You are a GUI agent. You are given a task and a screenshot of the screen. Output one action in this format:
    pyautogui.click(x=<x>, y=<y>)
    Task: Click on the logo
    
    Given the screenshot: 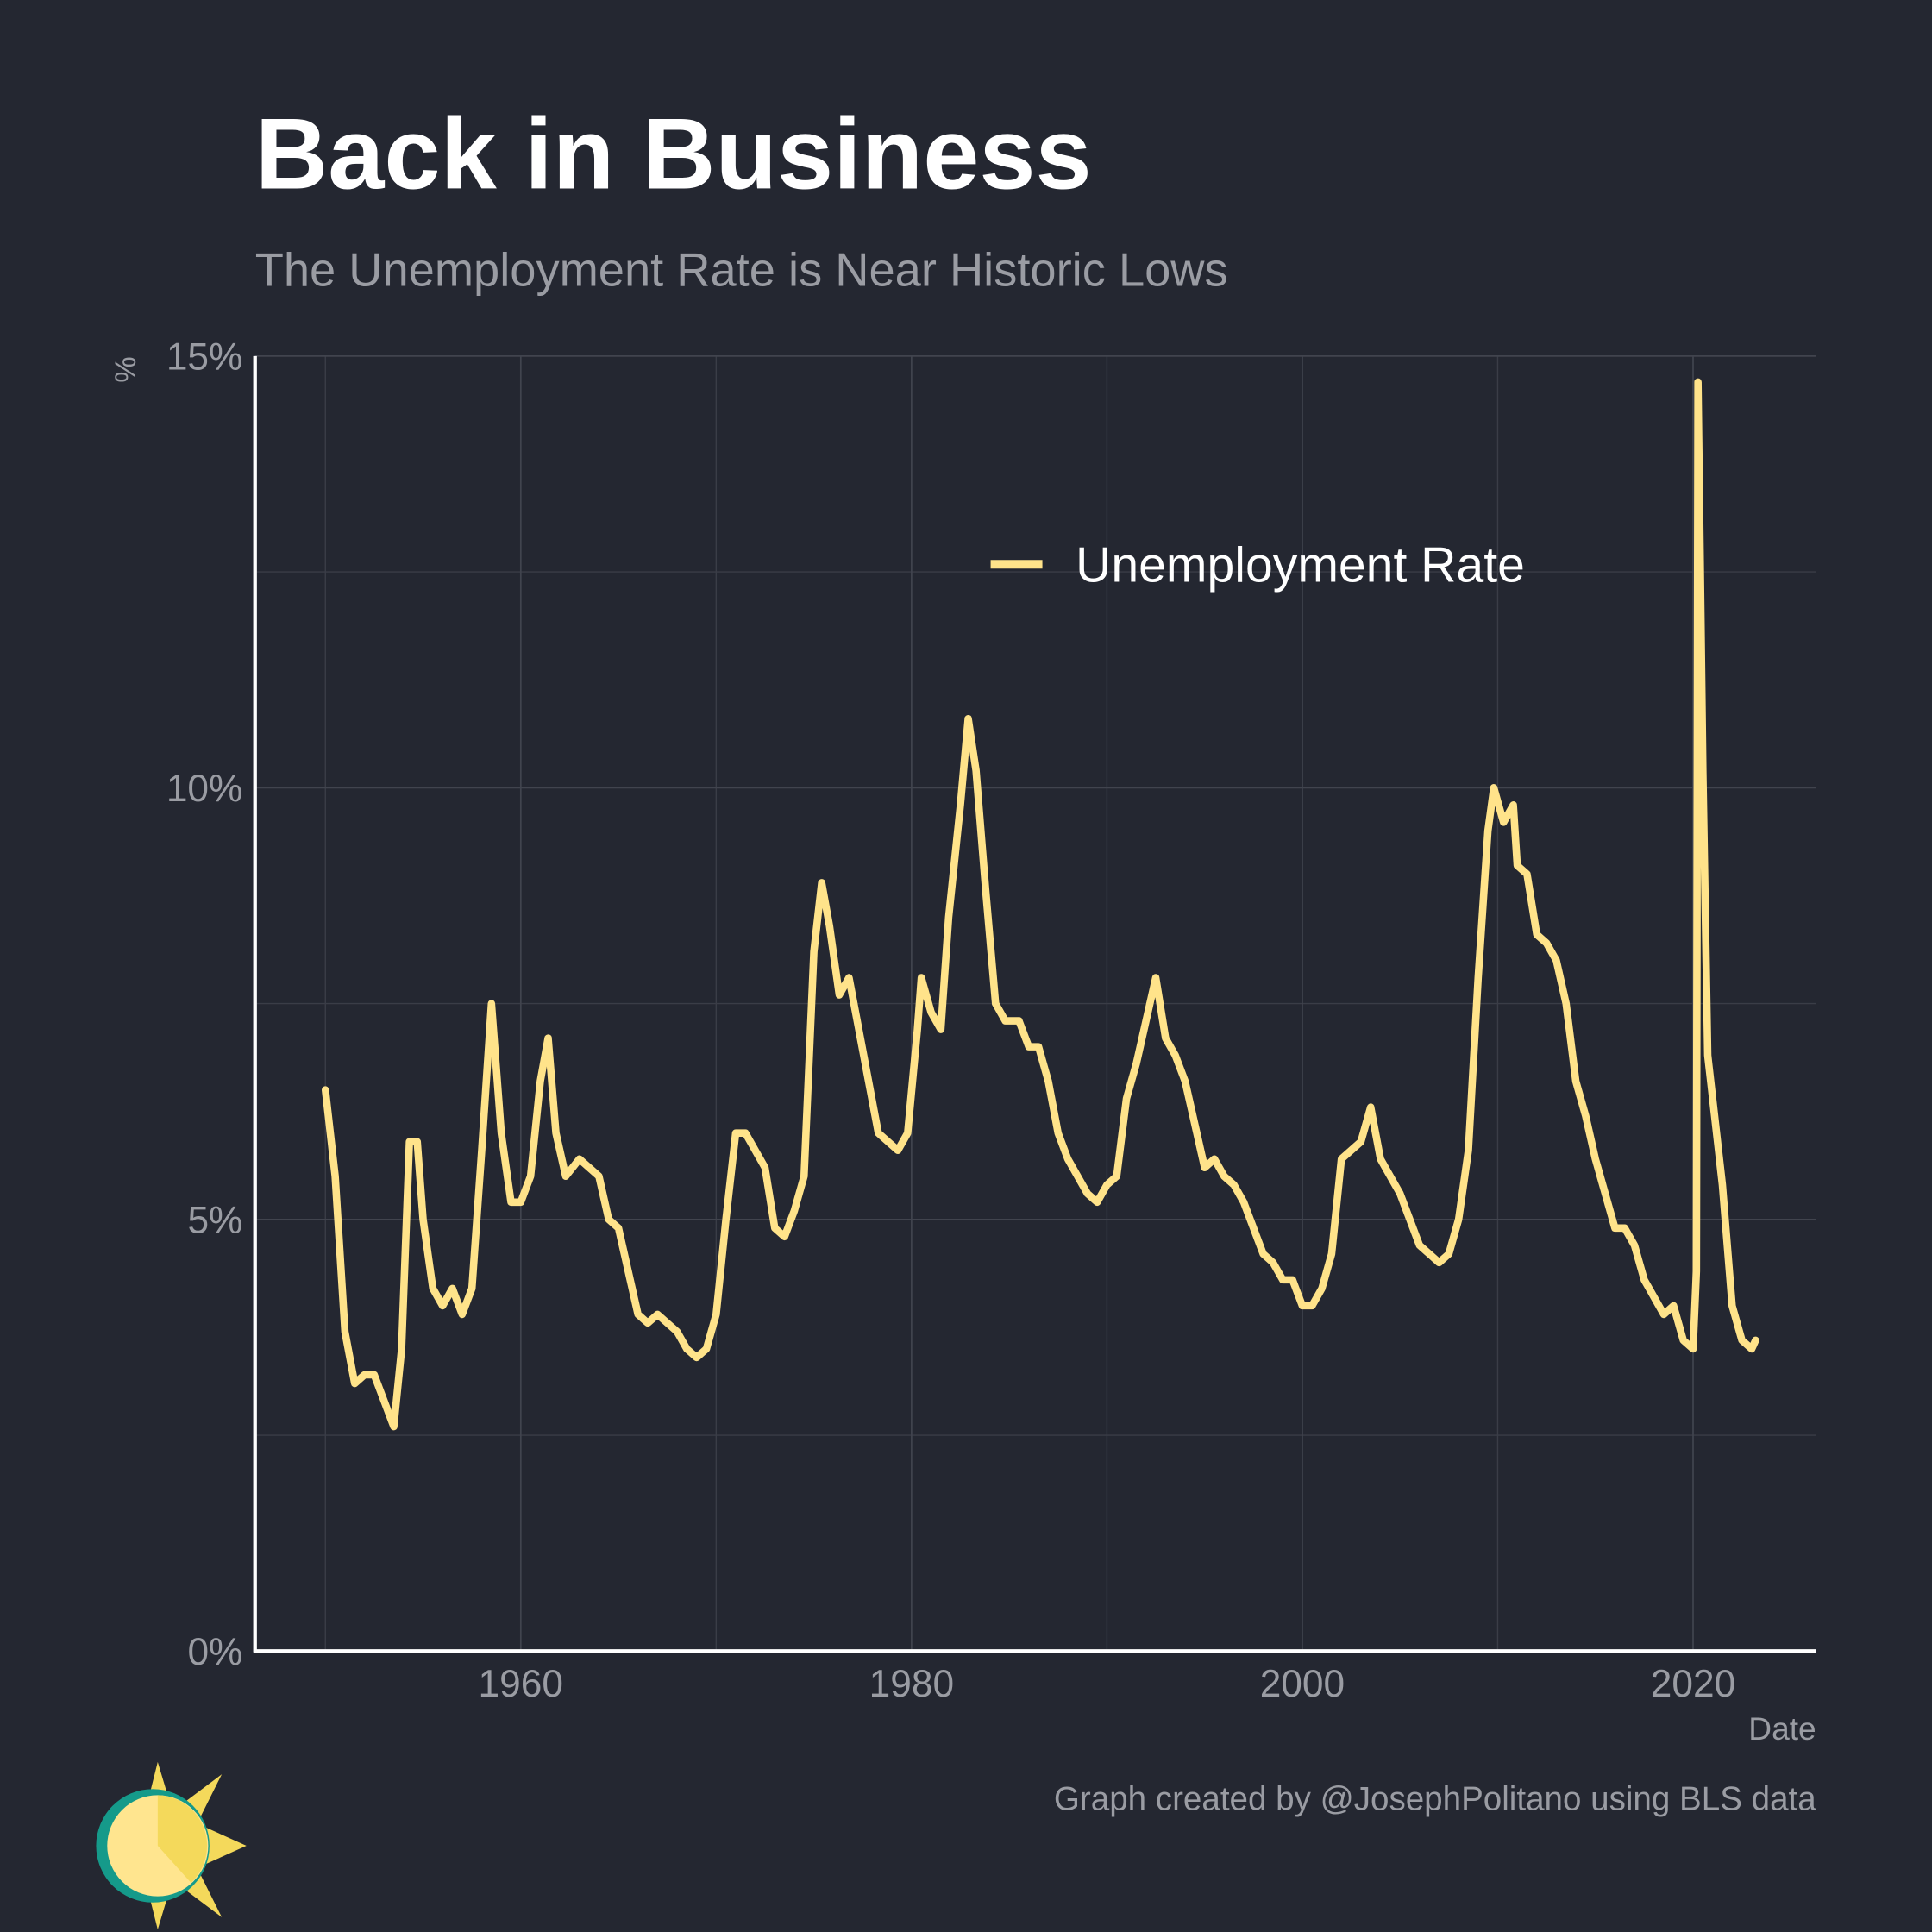 What is the action you would take?
    pyautogui.click(x=172, y=1846)
    